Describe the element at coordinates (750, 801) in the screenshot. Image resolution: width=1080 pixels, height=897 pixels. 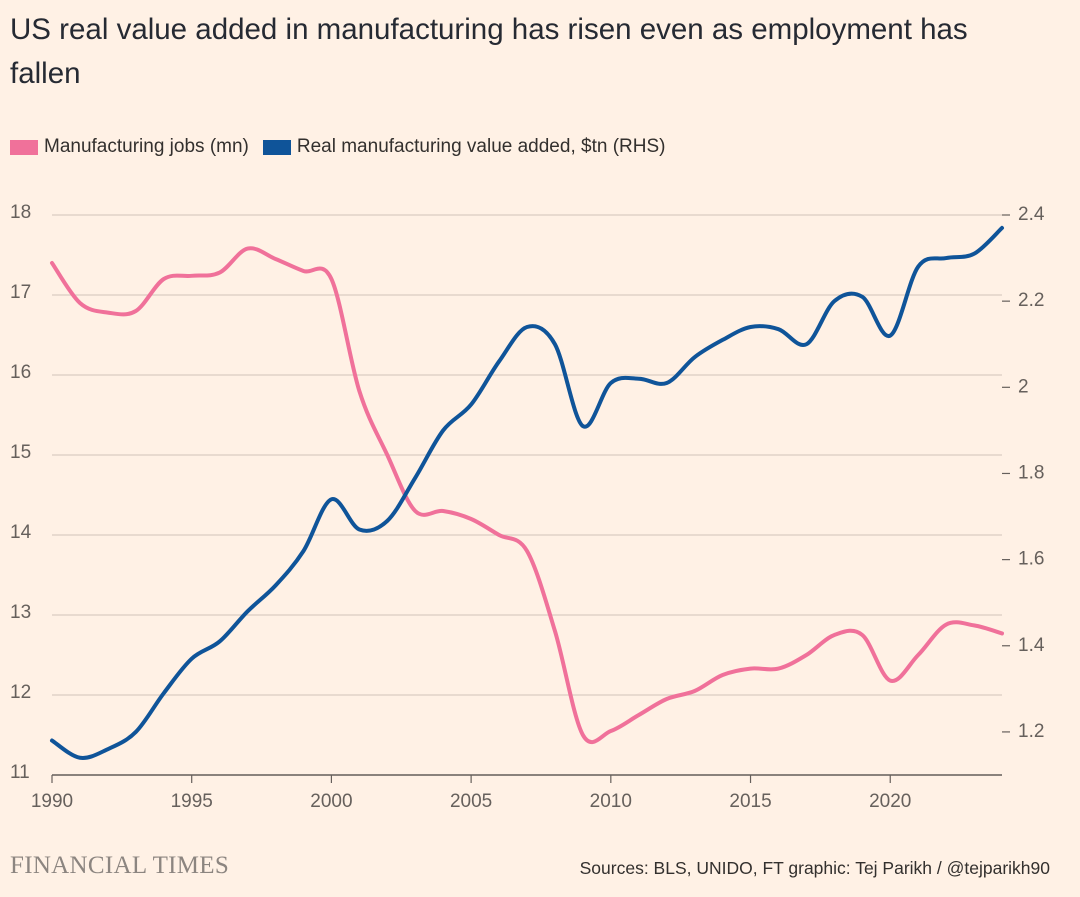
I see `x-tick-label: 2015` at that location.